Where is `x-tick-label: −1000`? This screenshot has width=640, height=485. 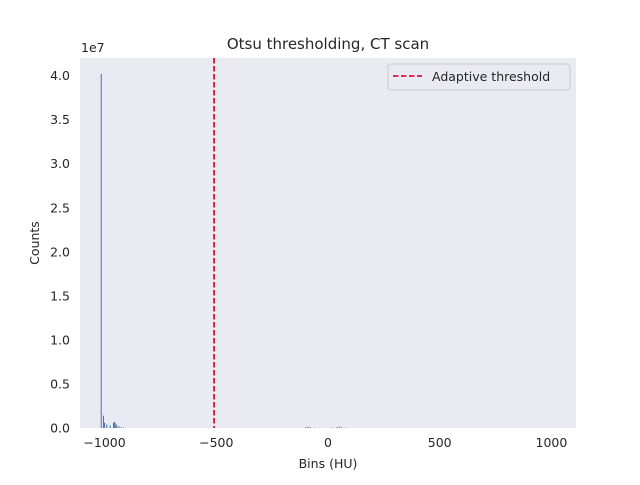
x-tick-label: −1000 is located at coordinates (104, 442).